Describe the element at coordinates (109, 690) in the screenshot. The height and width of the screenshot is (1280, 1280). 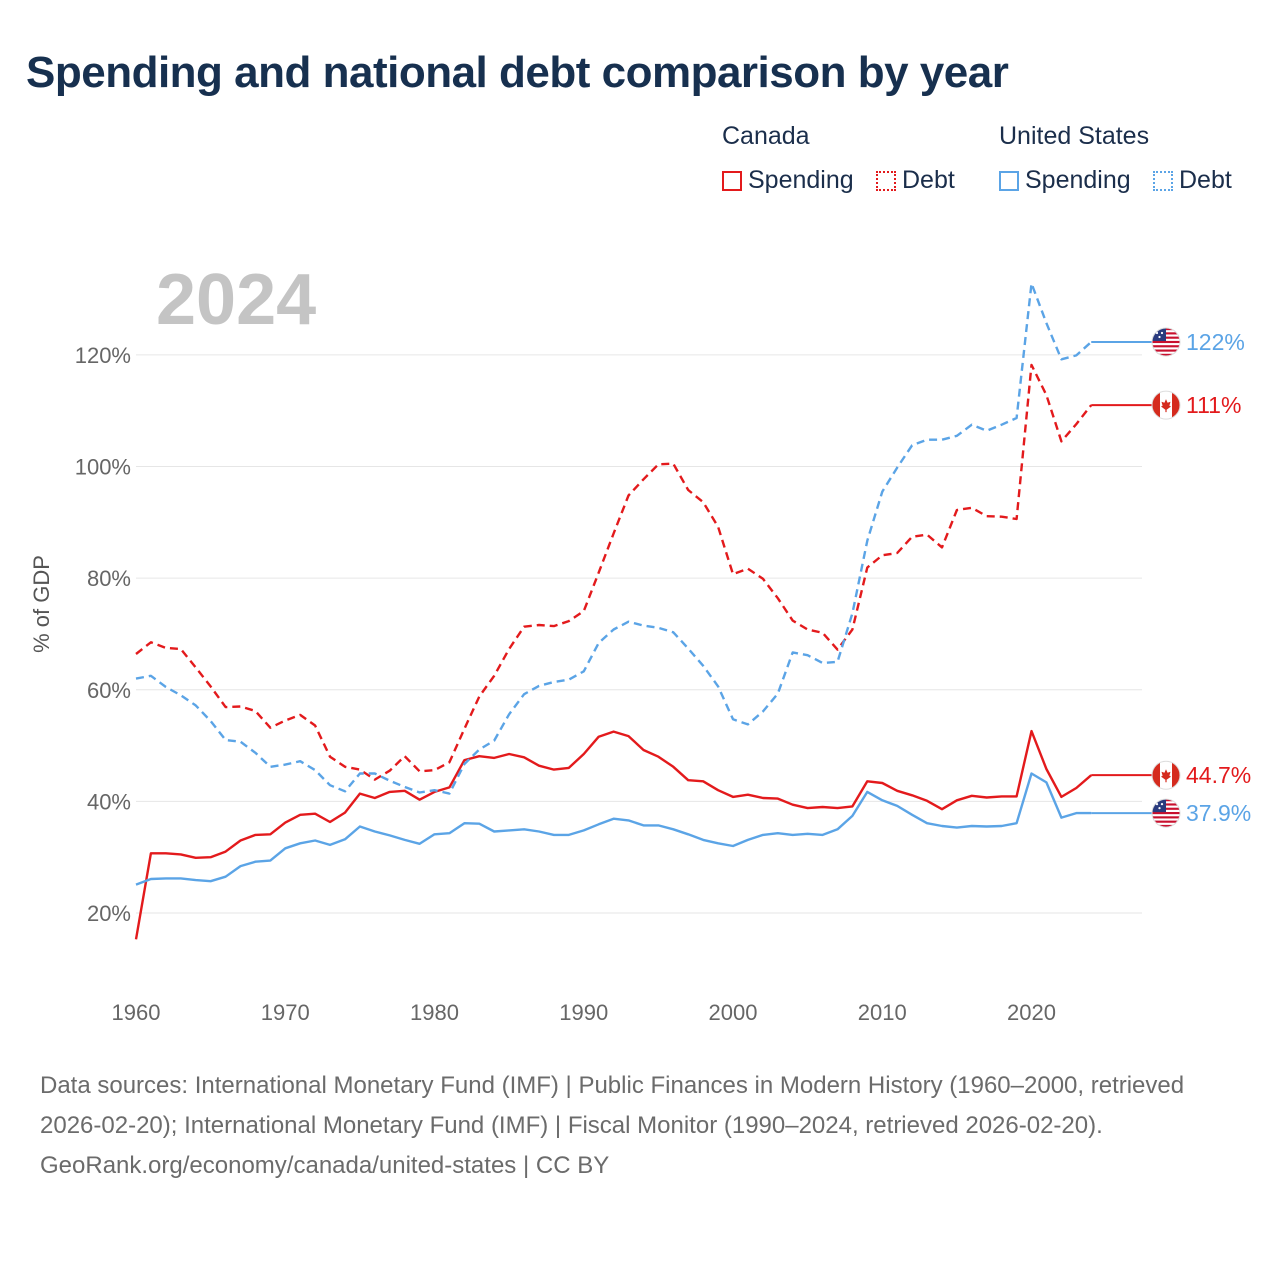
I see `y-tick-label: 60%` at that location.